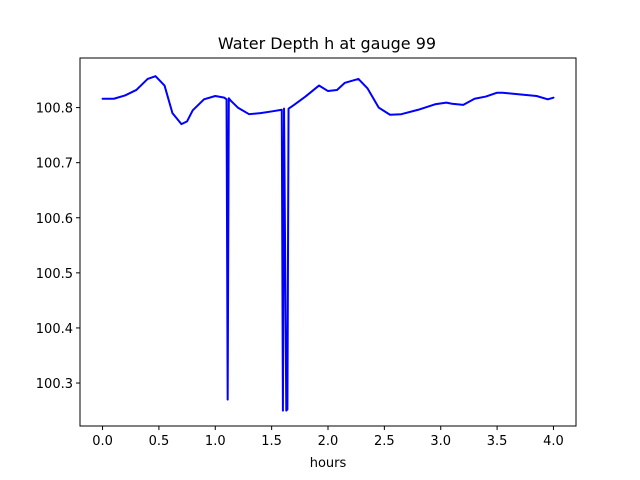  What do you see at coordinates (215, 441) in the screenshot?
I see `x-tick-label: 1.0` at bounding box center [215, 441].